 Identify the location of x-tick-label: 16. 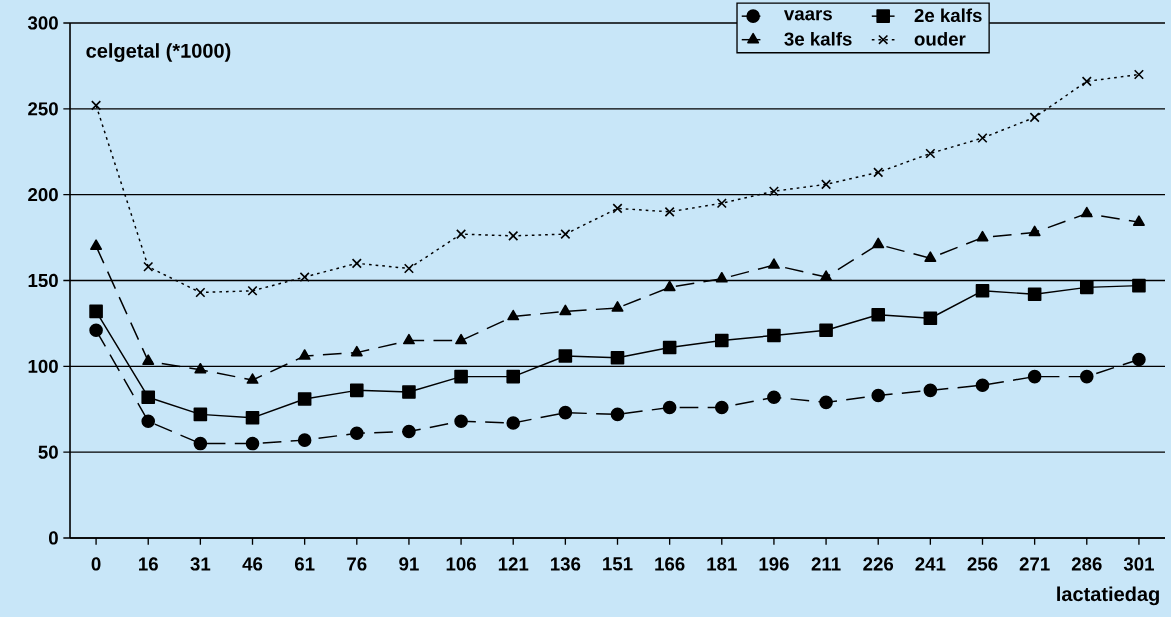
(148, 564).